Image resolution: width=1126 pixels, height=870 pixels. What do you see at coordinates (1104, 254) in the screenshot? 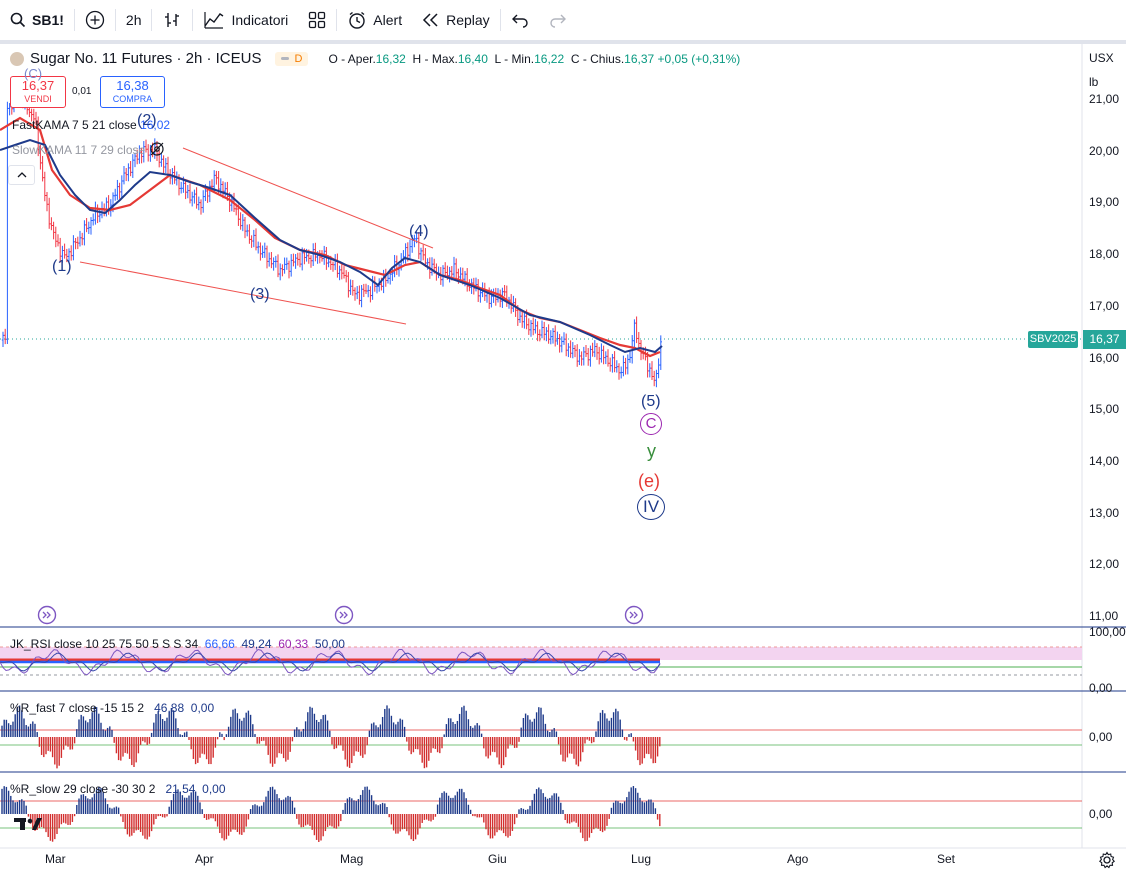
I see `price-tick: 18,00` at bounding box center [1104, 254].